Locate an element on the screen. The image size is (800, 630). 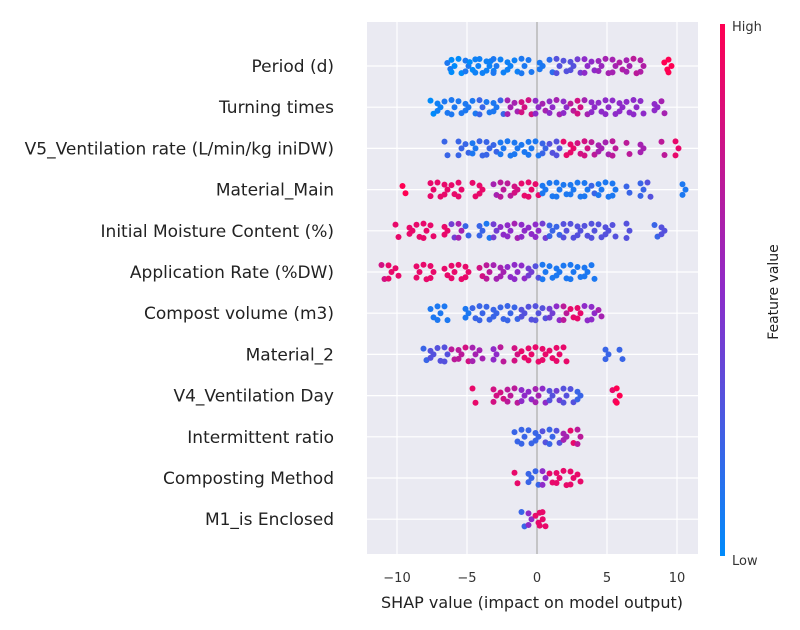
feature-label: Initial Moisture Content (%) is located at coordinates (217, 232).